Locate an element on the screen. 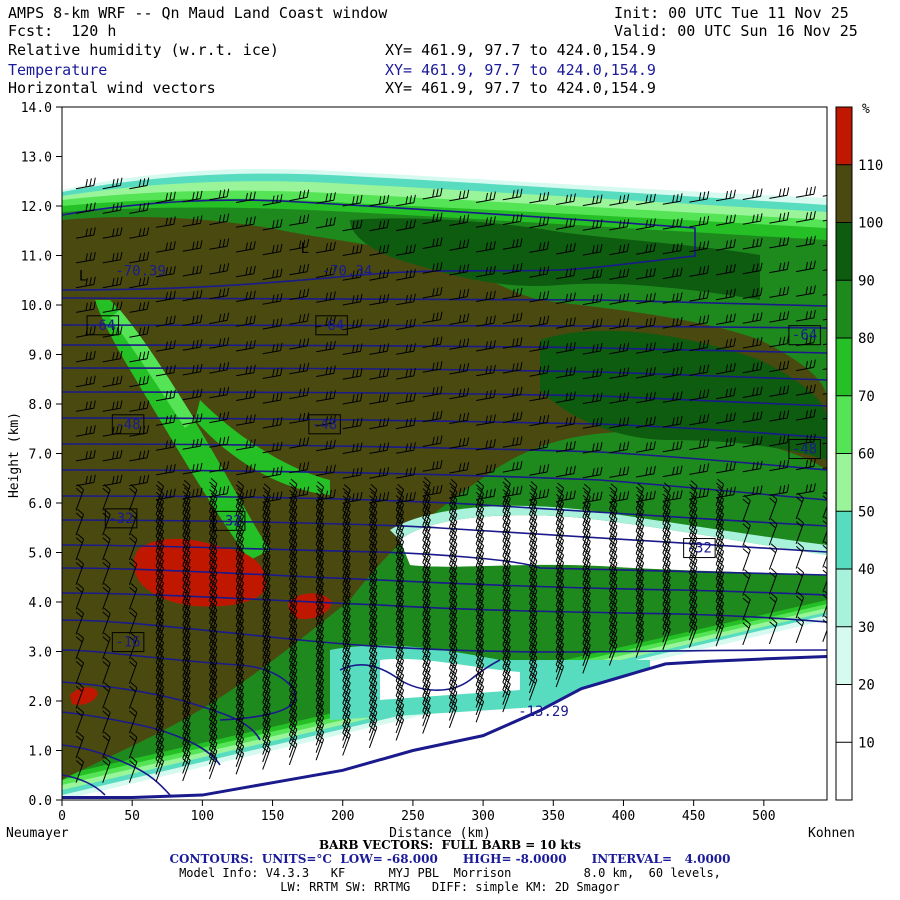  rh-dry-cyan is located at coordinates (608, 530).